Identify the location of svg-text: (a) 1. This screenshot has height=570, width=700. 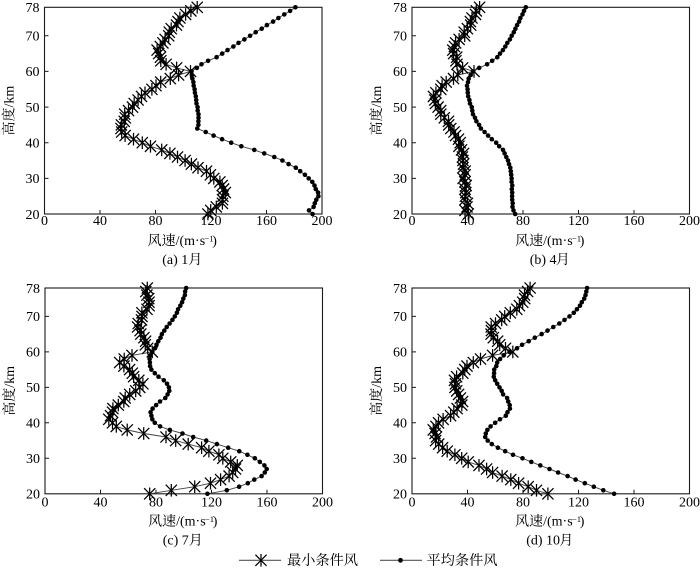
(175, 260).